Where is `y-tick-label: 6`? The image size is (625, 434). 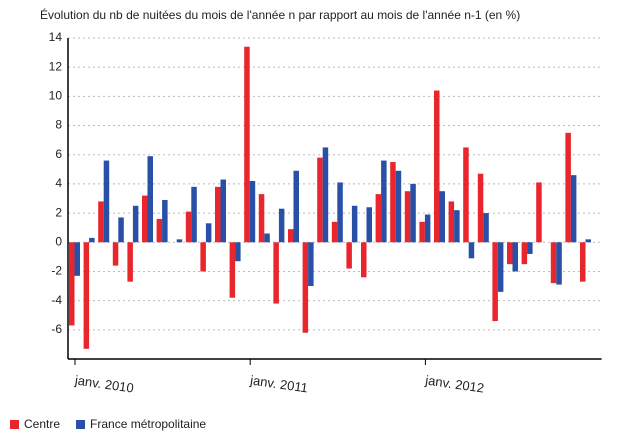
y-tick-label: 6 is located at coordinates (58, 154).